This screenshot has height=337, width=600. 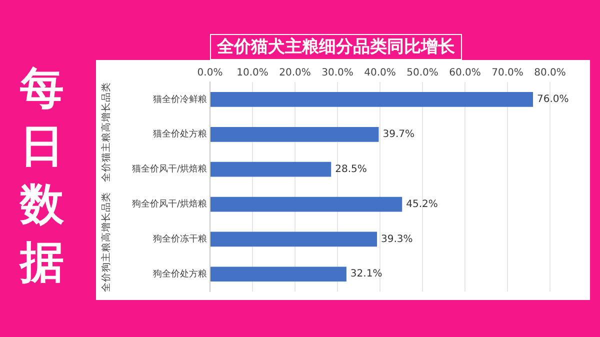 I want to click on x-tick-label: 30.0%, so click(x=338, y=73).